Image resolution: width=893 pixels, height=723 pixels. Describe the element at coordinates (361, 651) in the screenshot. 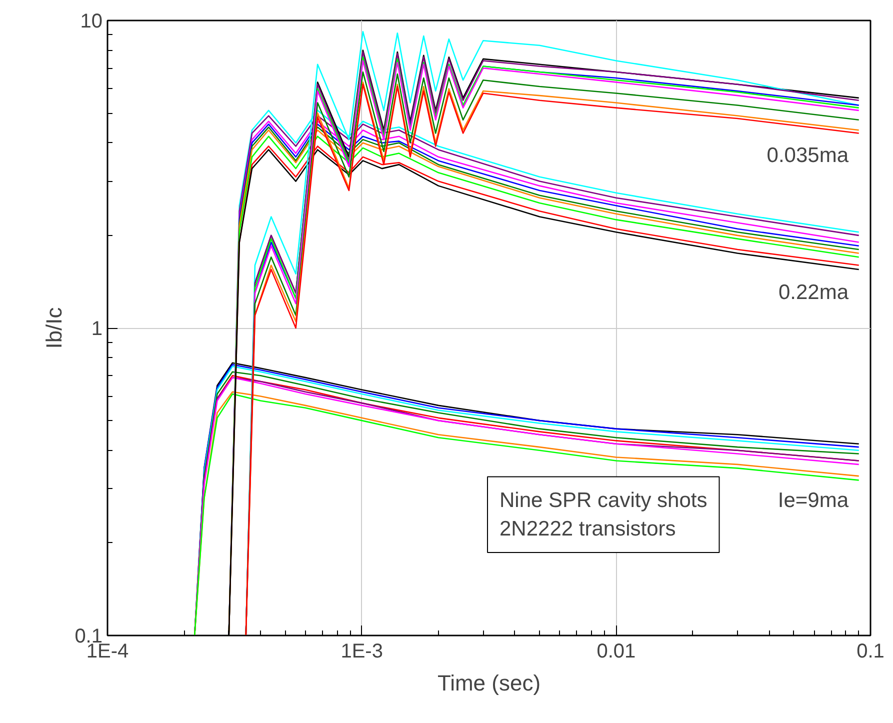

I see `x-tick-label: 1E-3` at that location.